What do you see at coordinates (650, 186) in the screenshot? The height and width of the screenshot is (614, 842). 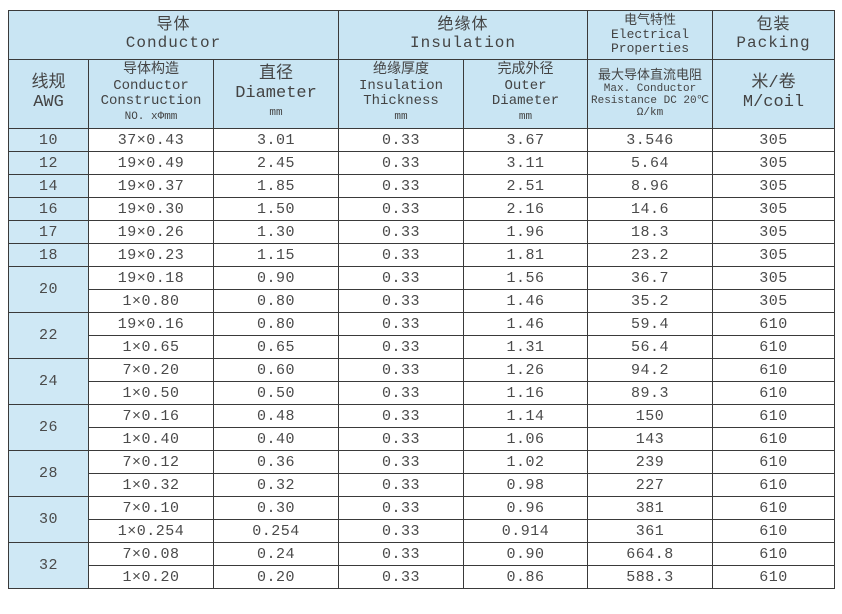 I see `resistance-cell: 8.96` at bounding box center [650, 186].